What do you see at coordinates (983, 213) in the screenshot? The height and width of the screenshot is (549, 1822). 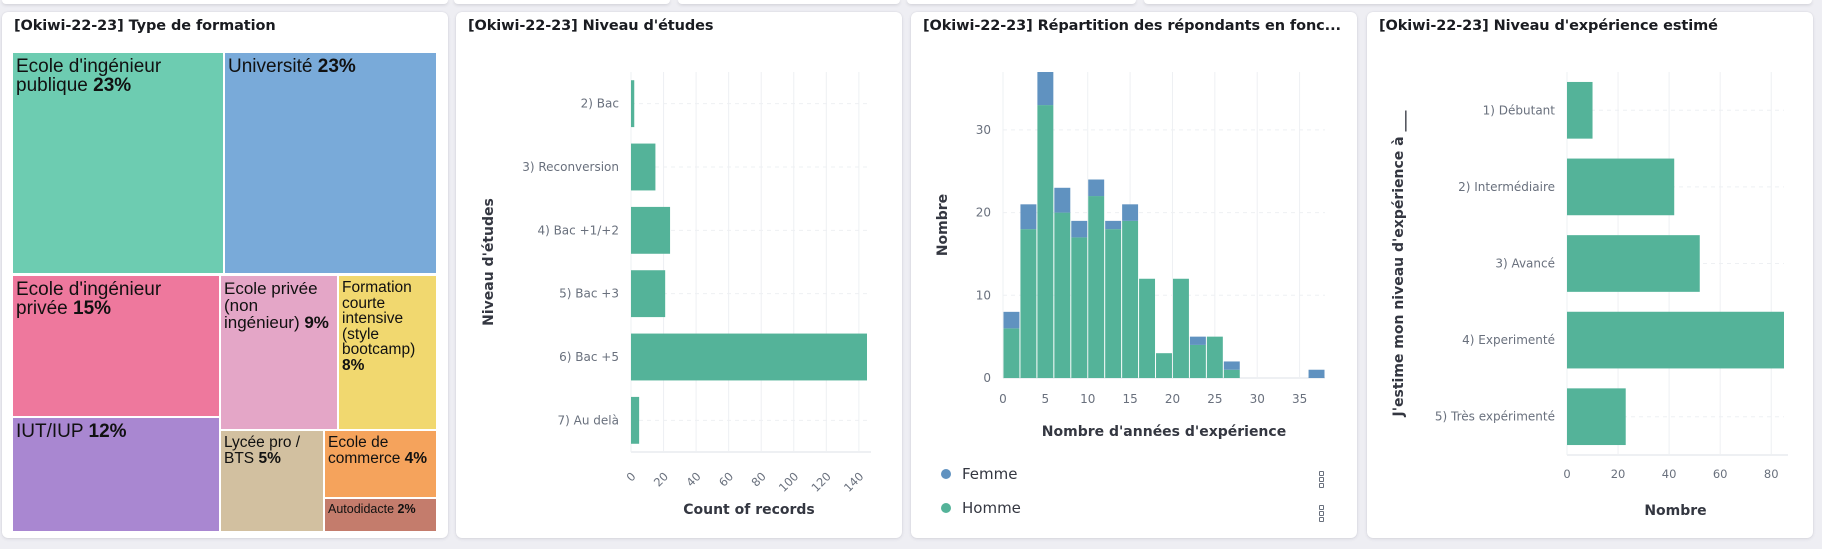 I see `y-tick-label: 20` at bounding box center [983, 213].